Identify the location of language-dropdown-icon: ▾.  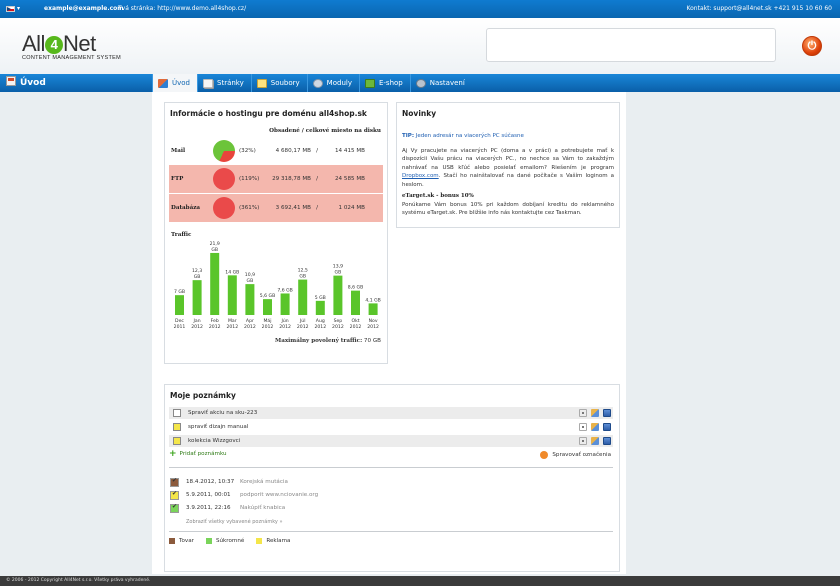
(19, 8).